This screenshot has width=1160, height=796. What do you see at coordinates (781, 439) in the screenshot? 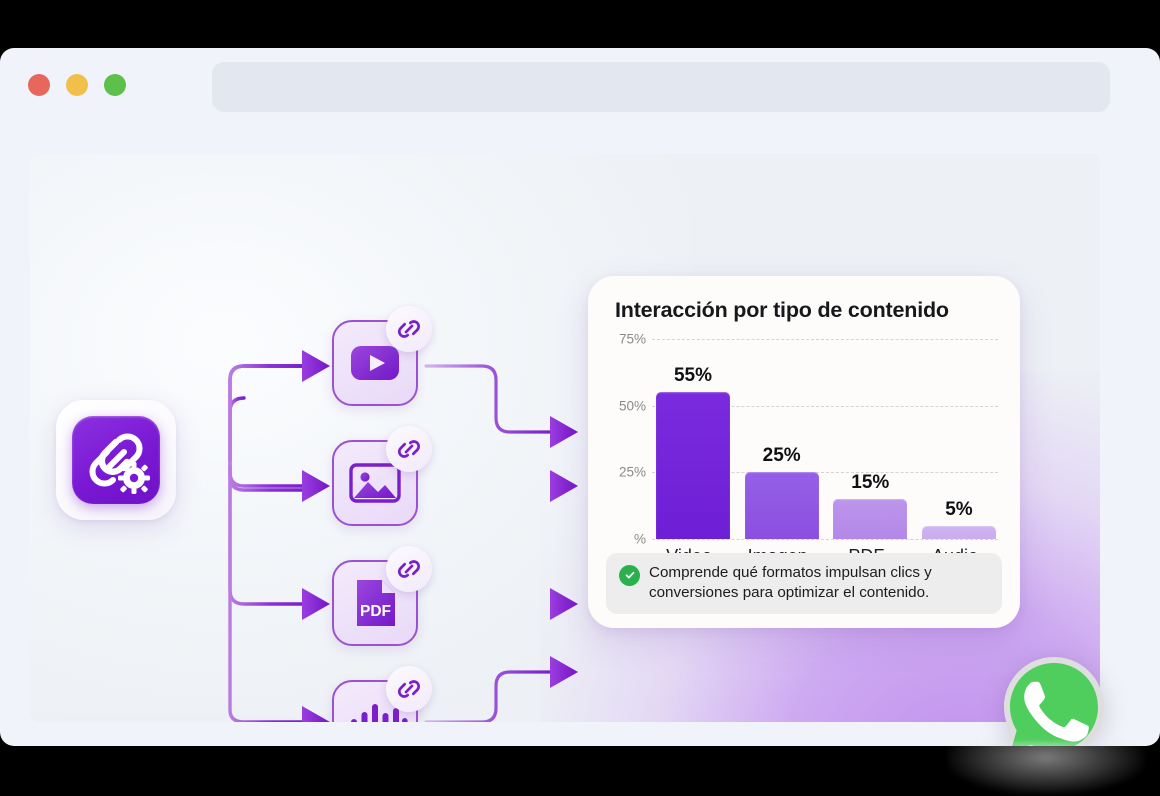
I see `bar-column-imagen: 25%` at bounding box center [781, 439].